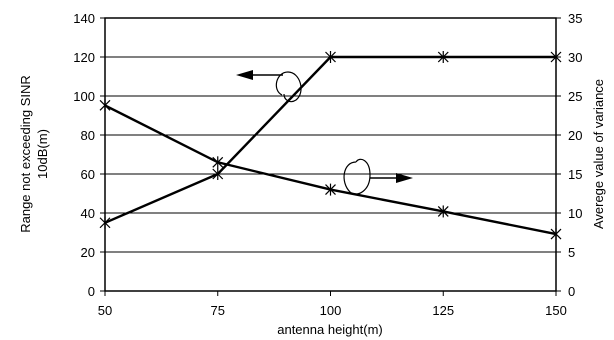 Image resolution: width=614 pixels, height=340 pixels. Describe the element at coordinates (575, 96) in the screenshot. I see `y-right-tick-label: 25` at that location.